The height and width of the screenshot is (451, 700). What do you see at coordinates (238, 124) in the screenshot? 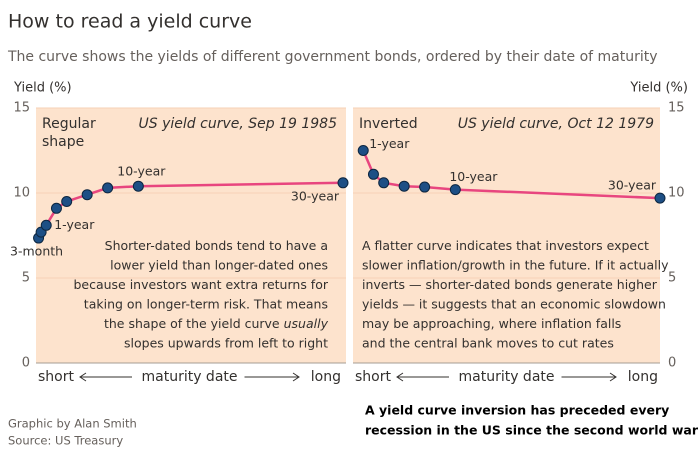
I see `panel-title: US yield curve, Sep 19 1985` at bounding box center [238, 124].